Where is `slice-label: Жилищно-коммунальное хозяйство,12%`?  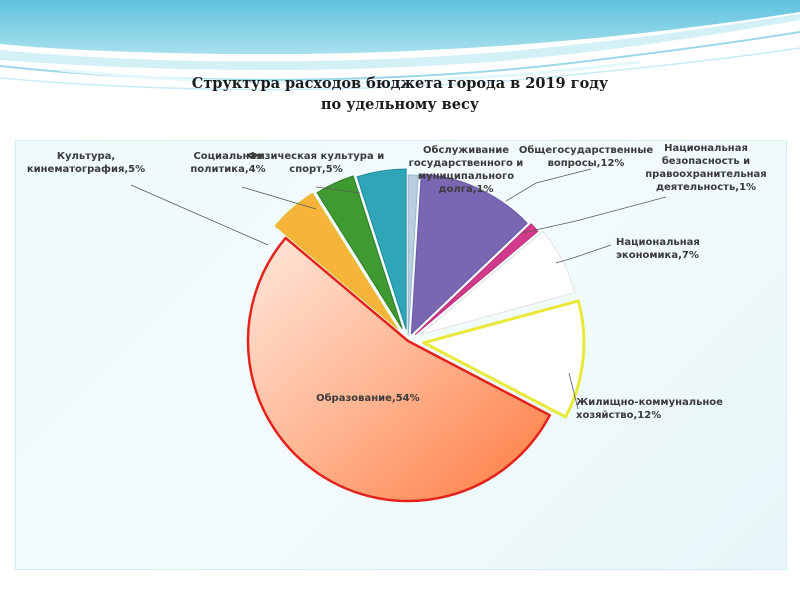 slice-label: Жилищно-коммунальное хозяйство,12% is located at coordinates (649, 409).